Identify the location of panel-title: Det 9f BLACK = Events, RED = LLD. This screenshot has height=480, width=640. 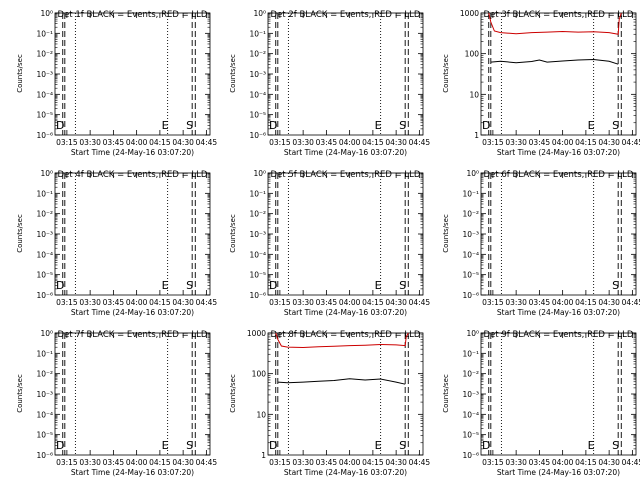
(559, 335).